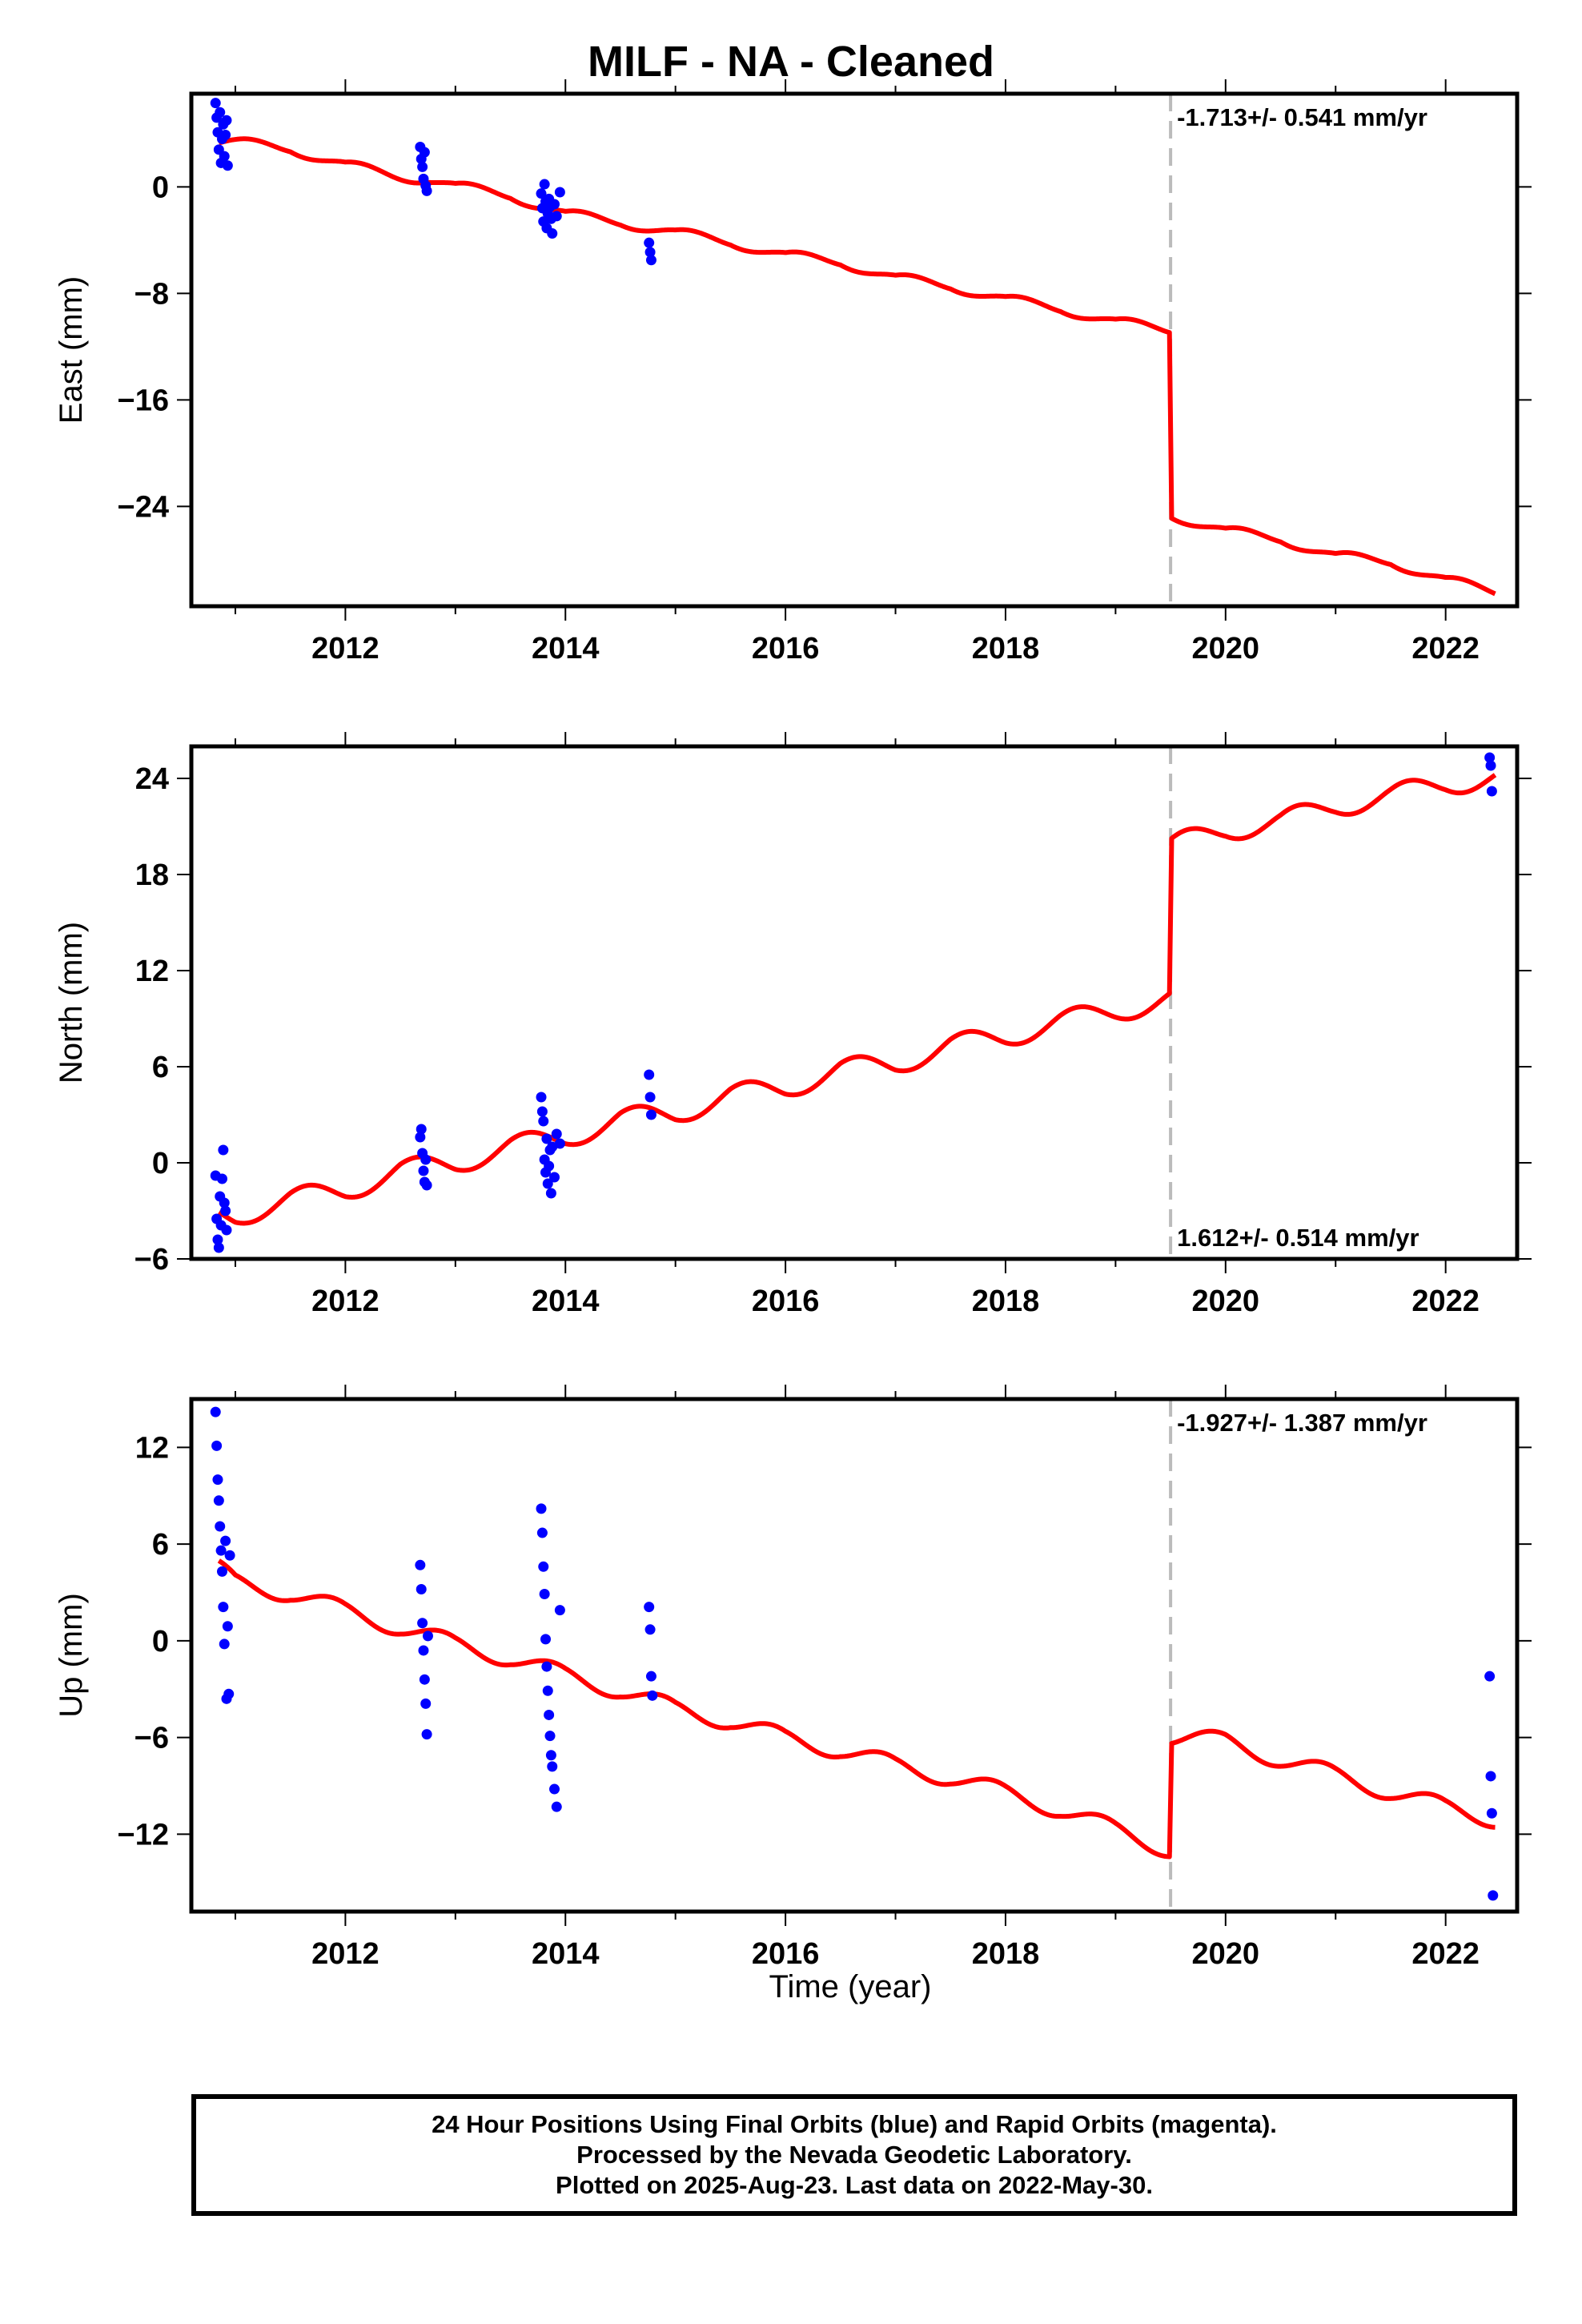 The width and height of the screenshot is (1582, 2324). What do you see at coordinates (791, 62) in the screenshot?
I see `chart-title: MILF - NA - Cleaned` at bounding box center [791, 62].